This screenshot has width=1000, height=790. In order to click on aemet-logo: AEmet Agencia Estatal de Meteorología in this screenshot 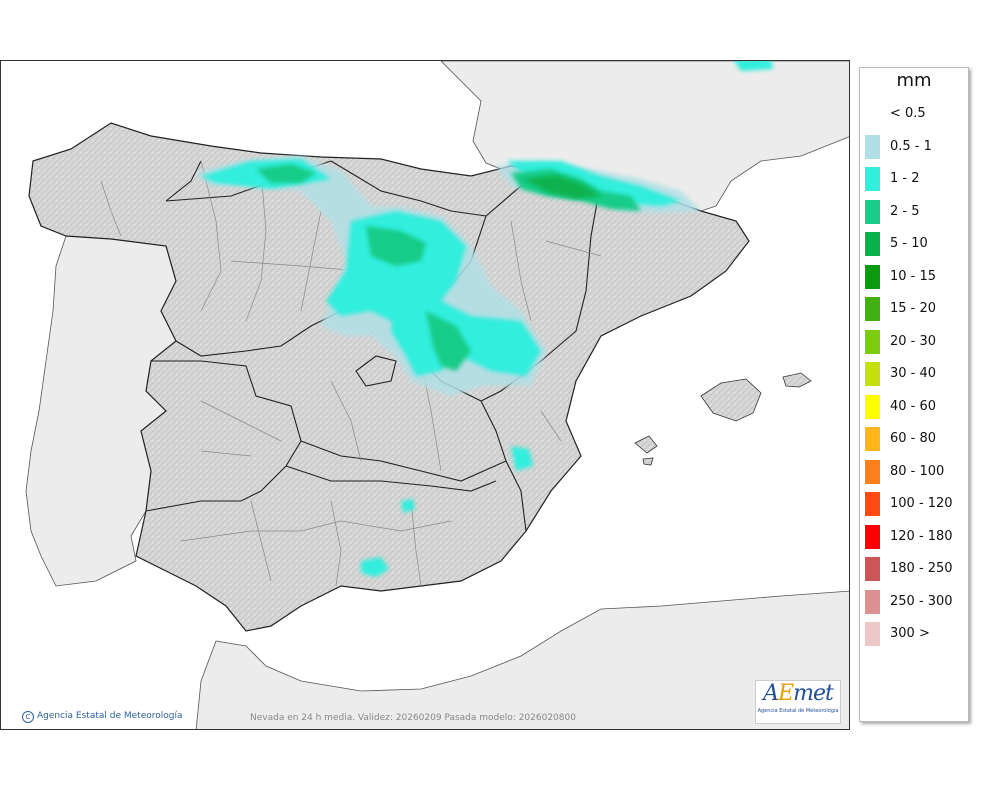, I will do `click(798, 702)`.